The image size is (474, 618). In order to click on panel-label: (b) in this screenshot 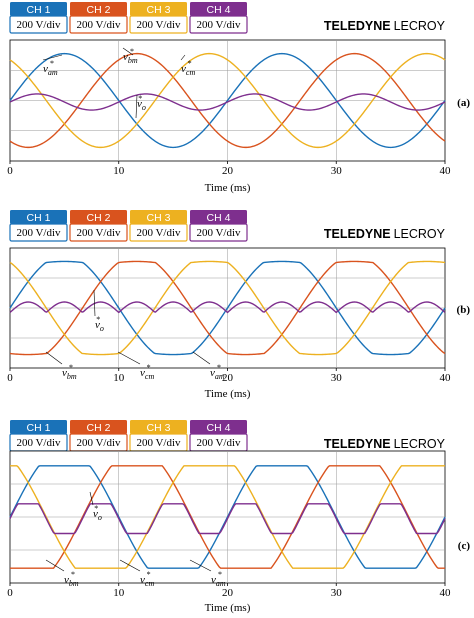, I will do `click(464, 310)`.